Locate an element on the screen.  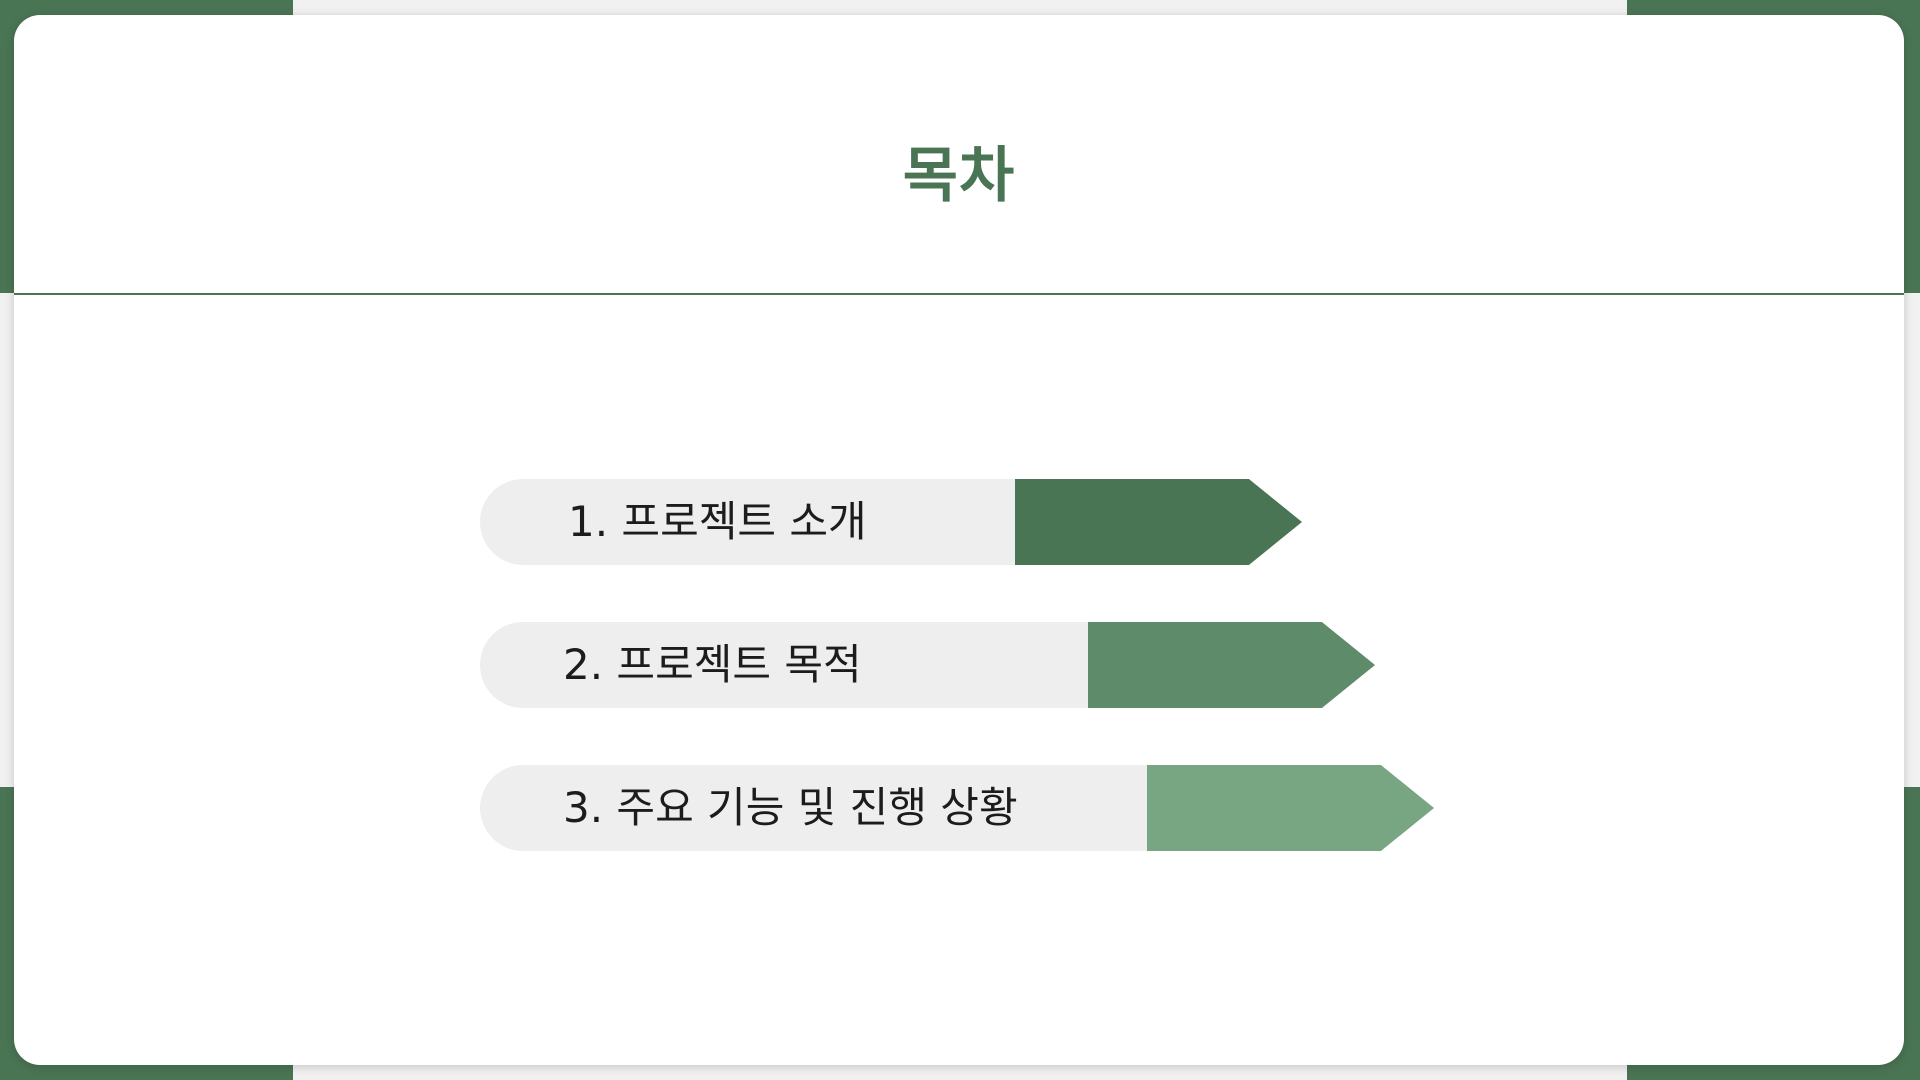
toc-item-3: 3. 주요 기능 및 진행 상황 is located at coordinates (957, 808).